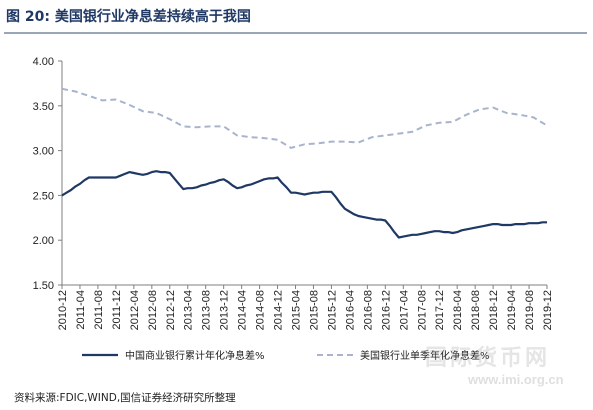 Image resolution: width=593 pixels, height=410 pixels. Describe the element at coordinates (422, 310) in the screenshot. I see `x-tick-label: 2017-08` at that location.